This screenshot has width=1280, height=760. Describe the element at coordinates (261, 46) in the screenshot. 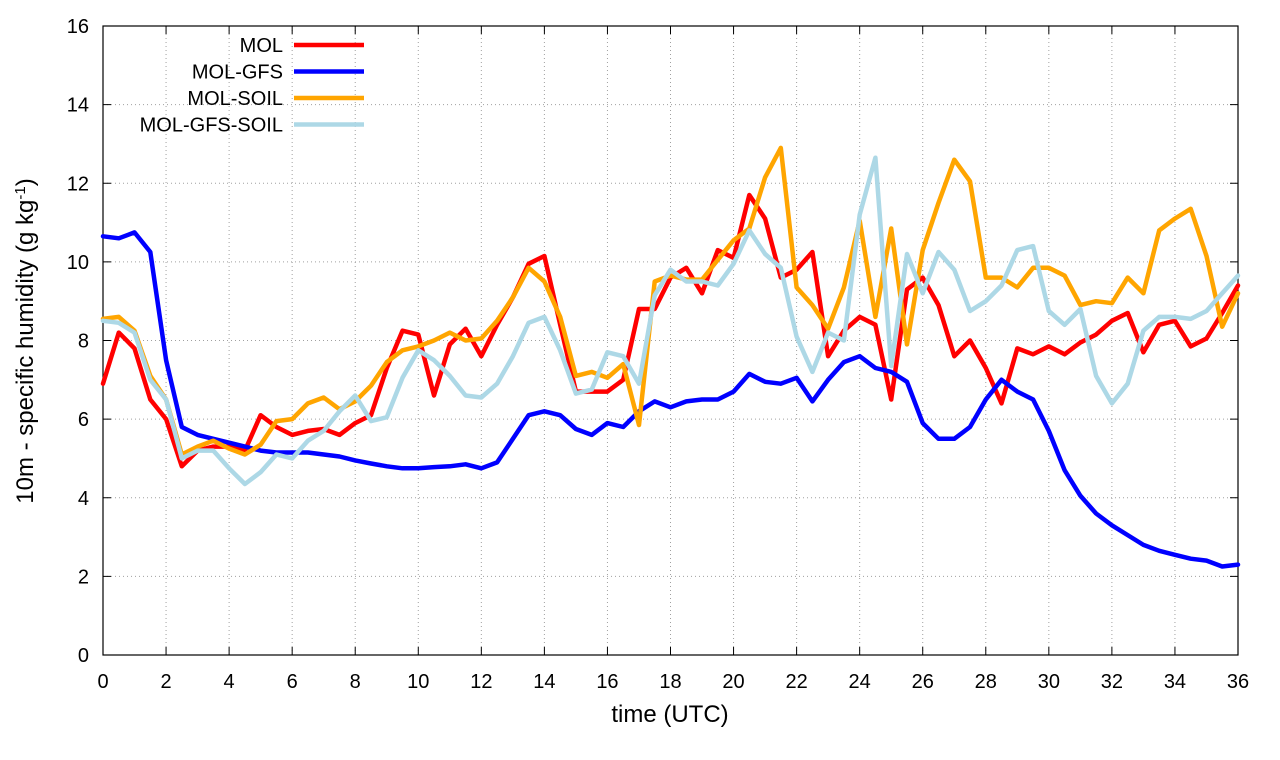

I see `legend-label-mol: MOL` at that location.